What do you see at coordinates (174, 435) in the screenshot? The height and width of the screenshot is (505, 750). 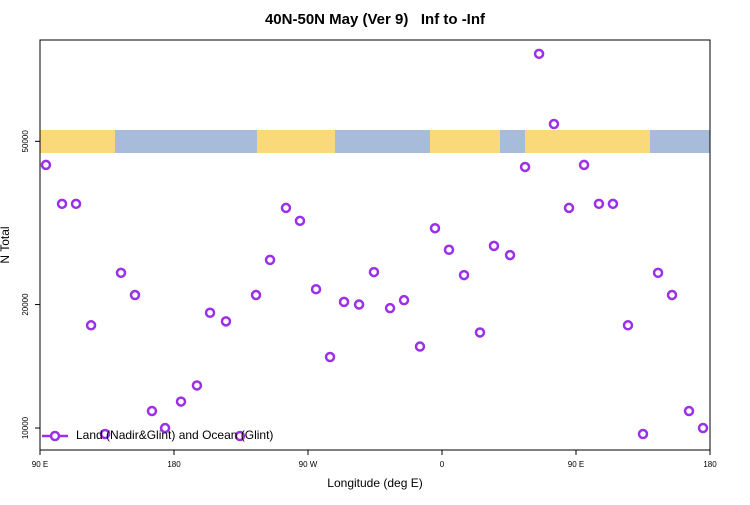 I see `legend-label: Land (Nadir&Glint) and Ocean (Glint)` at bounding box center [174, 435].